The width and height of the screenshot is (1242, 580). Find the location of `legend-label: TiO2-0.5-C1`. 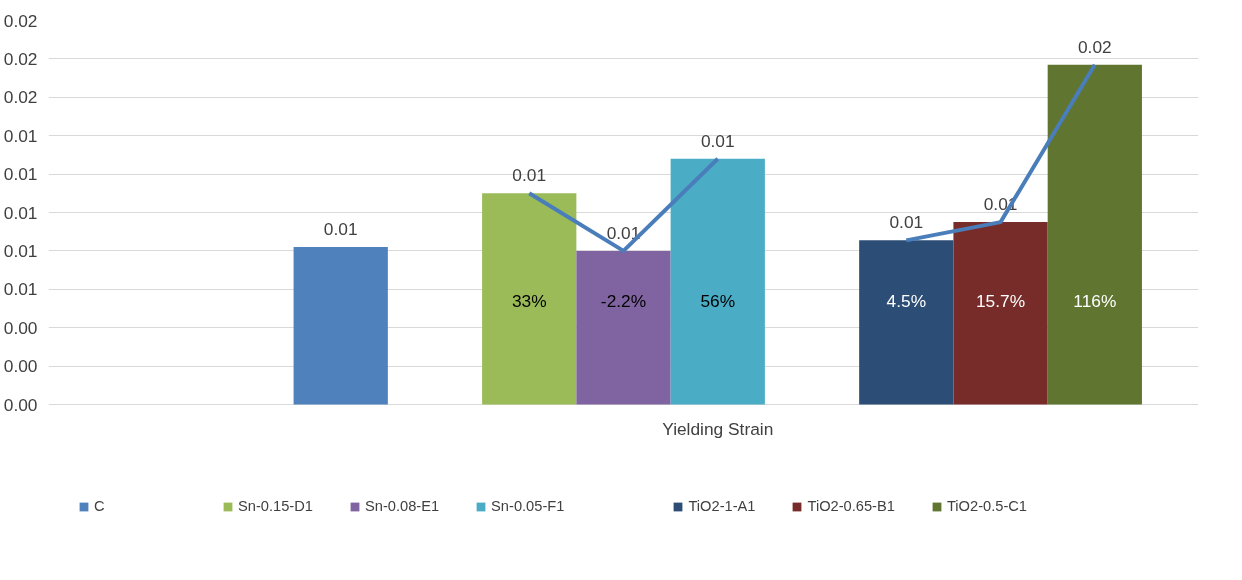

legend-label: TiO2-0.5-C1 is located at coordinates (987, 506).